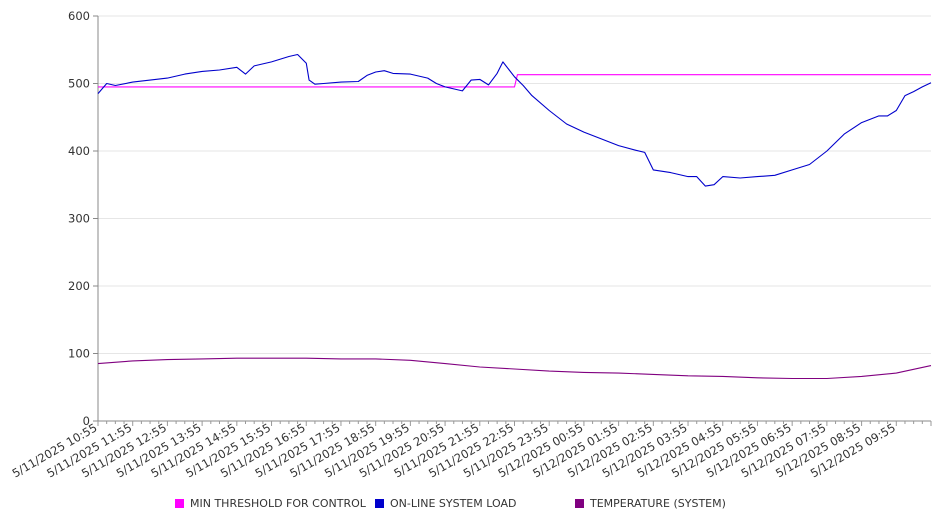 The width and height of the screenshot is (946, 526). What do you see at coordinates (514, 81) in the screenshot?
I see `series-line-threshold` at bounding box center [514, 81].